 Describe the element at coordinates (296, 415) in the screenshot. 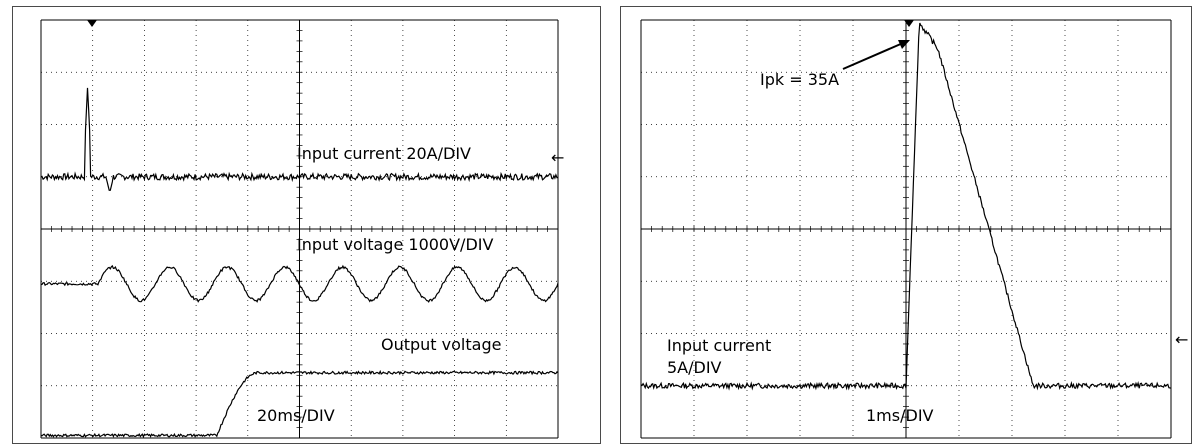

I see `timebase-label: 20ms/DIV` at that location.